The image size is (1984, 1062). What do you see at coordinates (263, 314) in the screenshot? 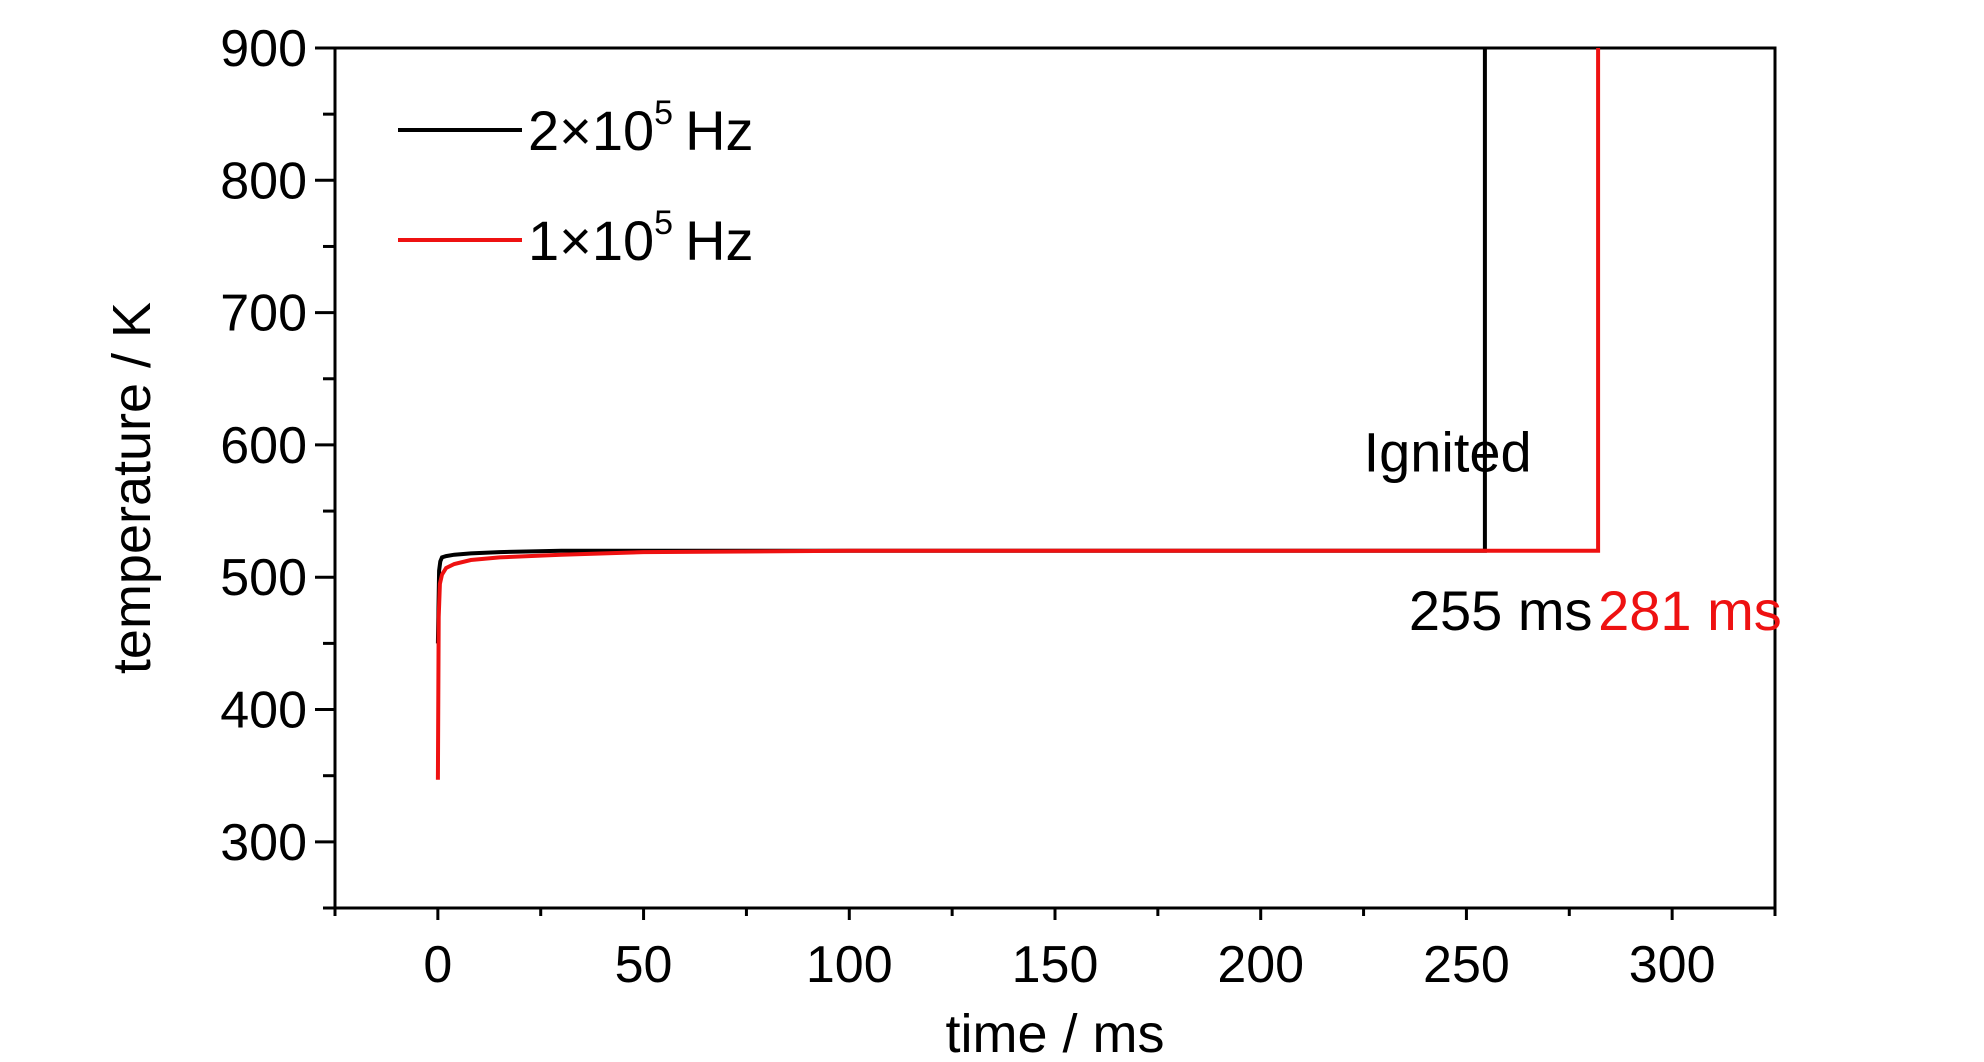
I see `y-tick-label: 700` at bounding box center [263, 314].